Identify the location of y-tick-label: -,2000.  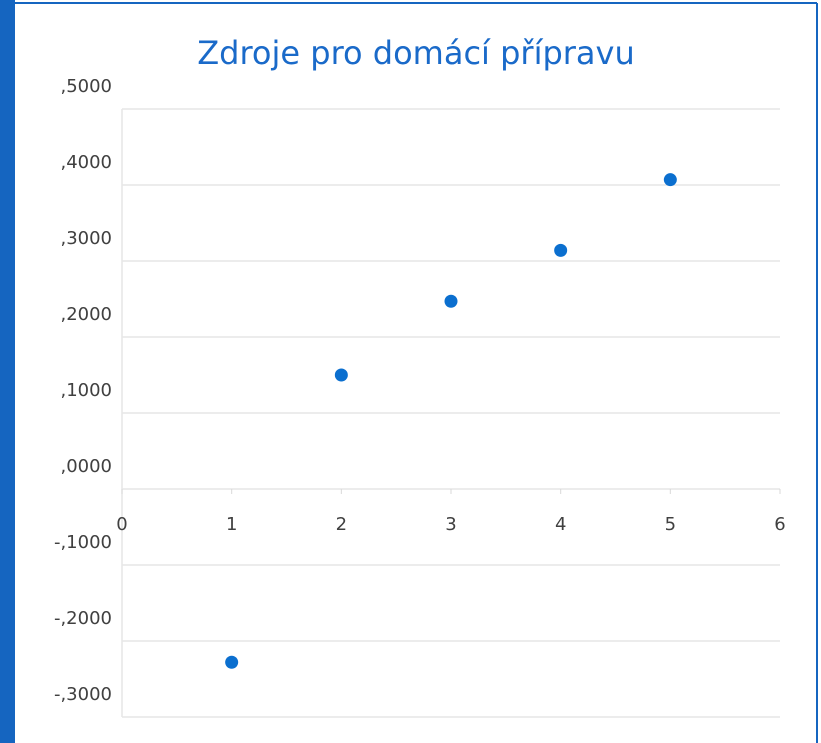
(83, 618).